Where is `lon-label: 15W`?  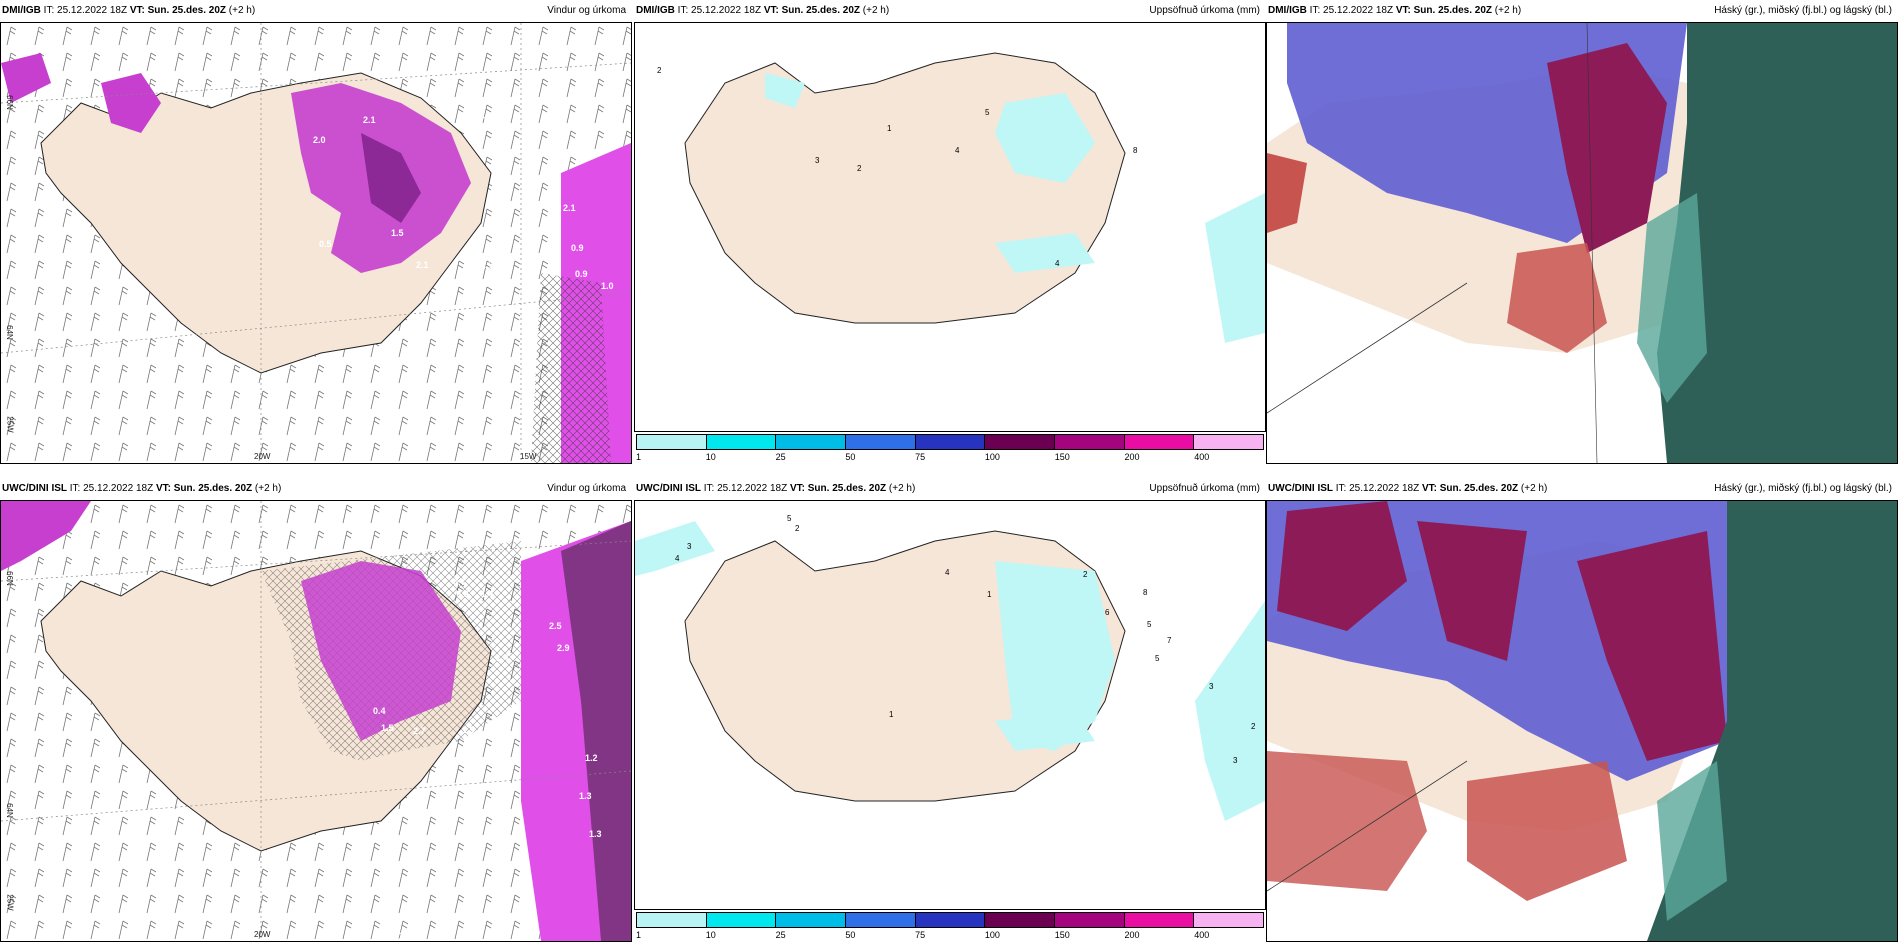
lon-label: 15W is located at coordinates (528, 456).